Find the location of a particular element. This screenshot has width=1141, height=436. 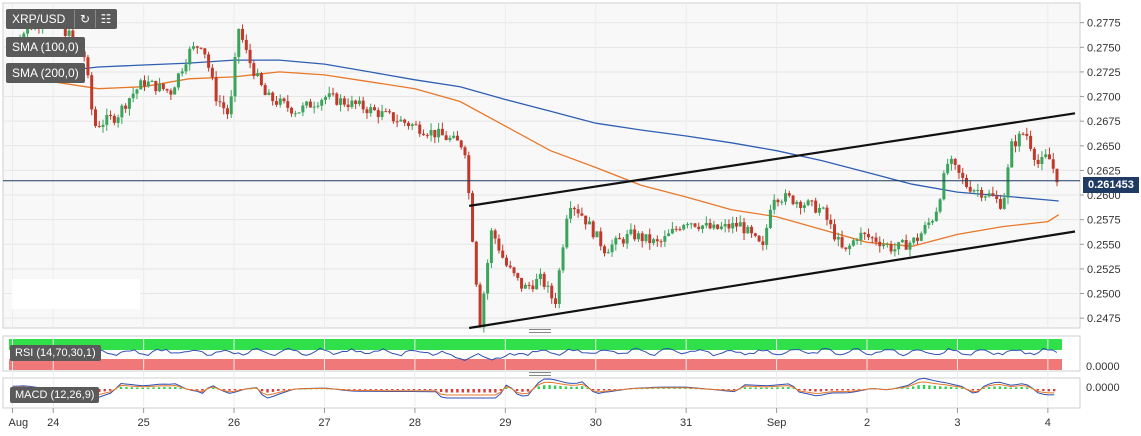

sma100-label: SMA (100,0) is located at coordinates (45, 47).